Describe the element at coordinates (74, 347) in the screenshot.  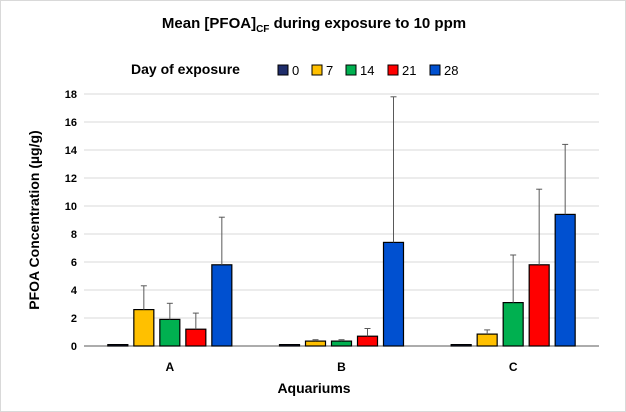
I see `y-tick-label: 0` at that location.